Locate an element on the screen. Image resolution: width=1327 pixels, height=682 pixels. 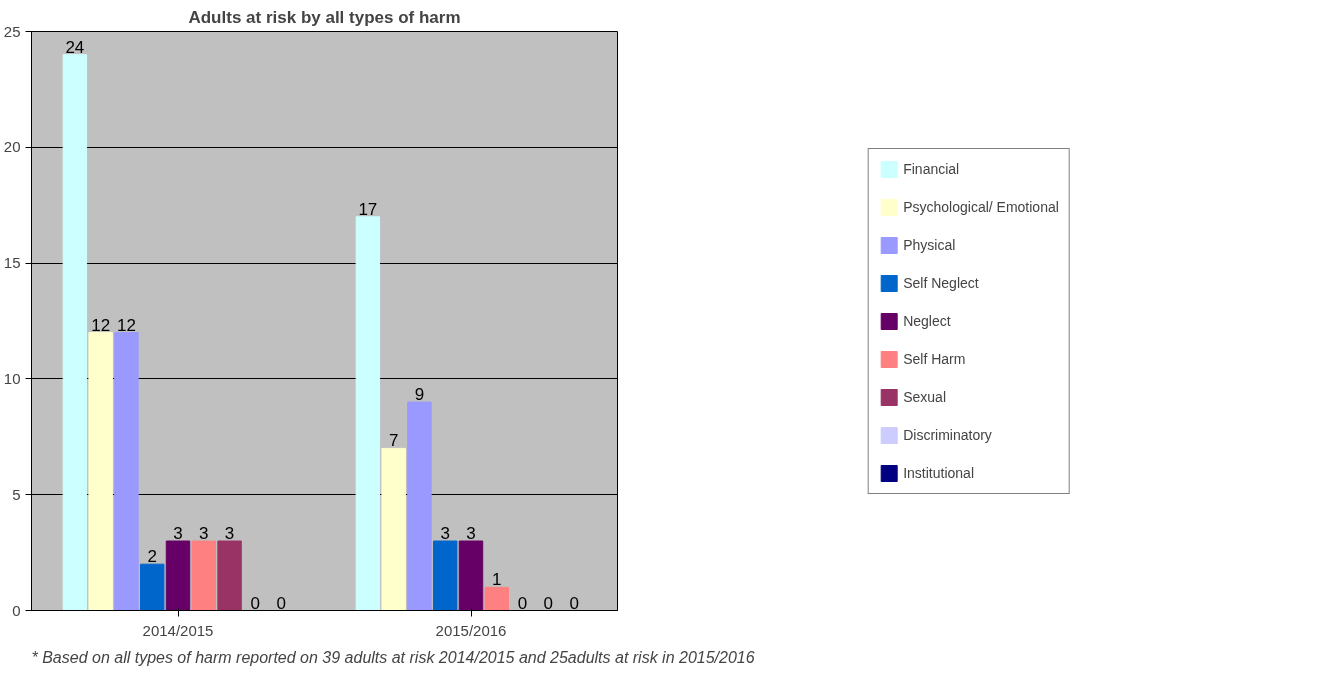
y-tick-label: 20 is located at coordinates (12, 147).